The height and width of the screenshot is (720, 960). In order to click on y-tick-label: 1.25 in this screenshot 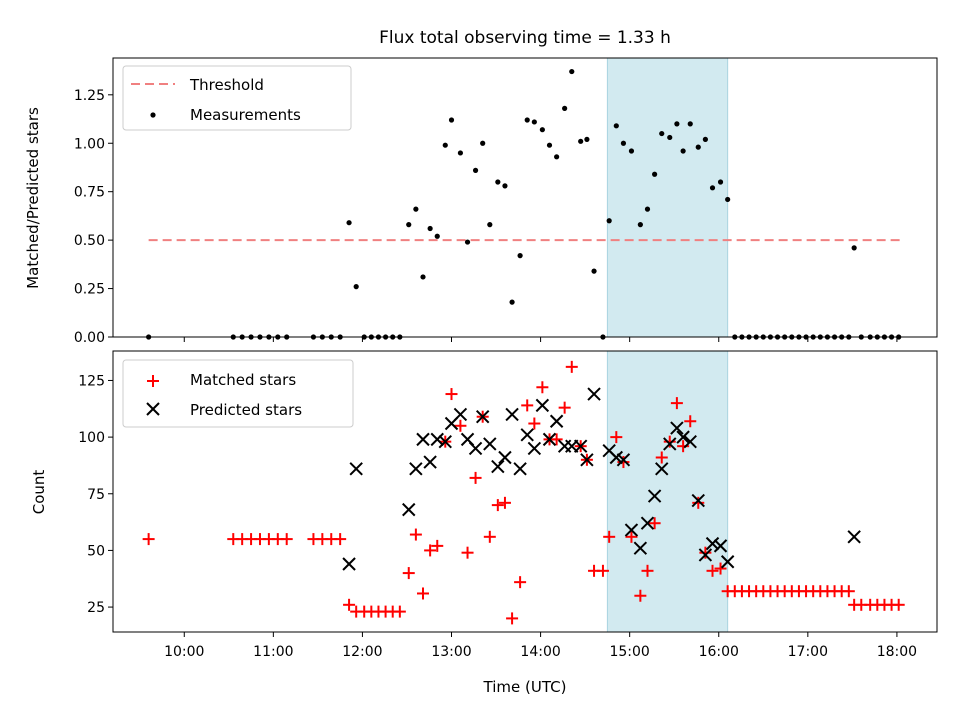, I will do `click(89, 96)`.